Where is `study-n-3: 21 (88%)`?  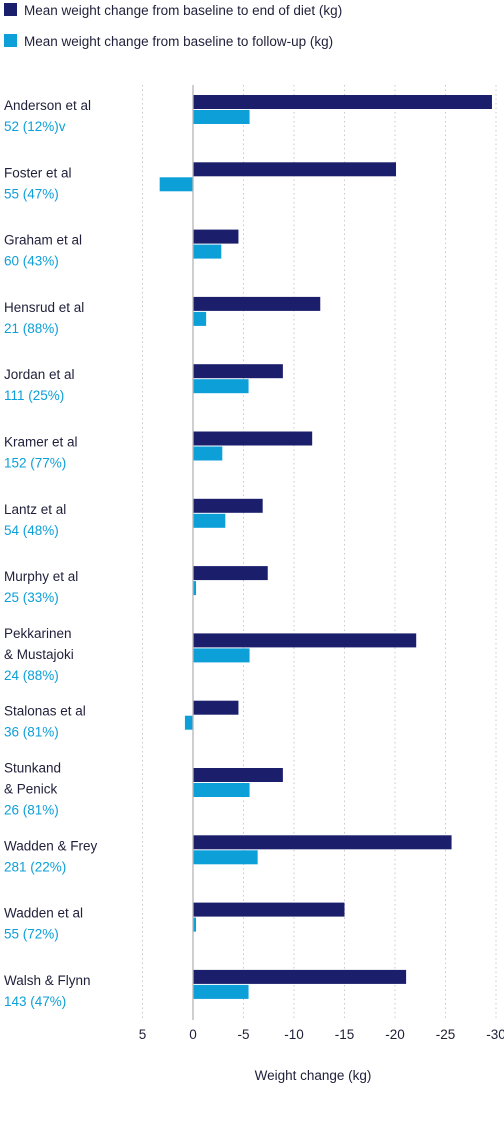
study-n-3: 21 (88%) is located at coordinates (31, 328).